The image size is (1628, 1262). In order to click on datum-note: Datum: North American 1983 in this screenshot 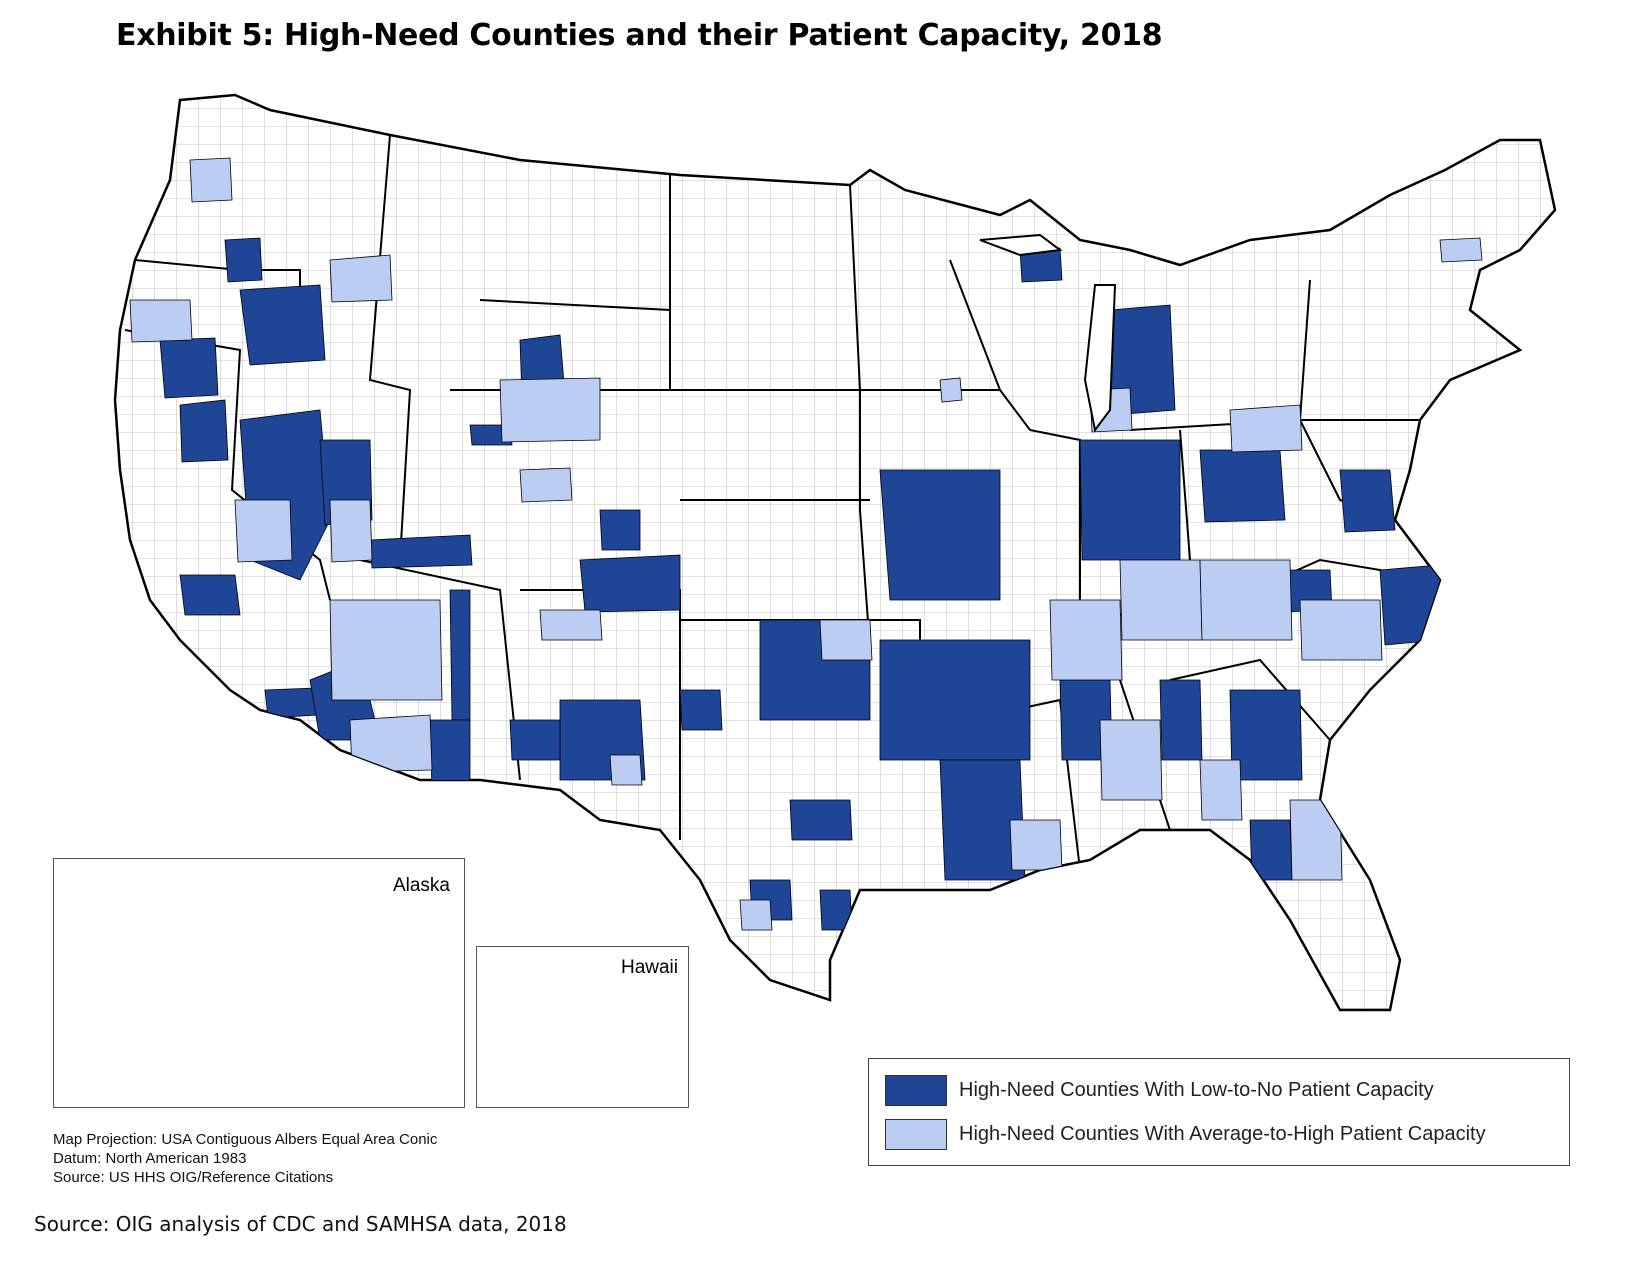, I will do `click(150, 1158)`.